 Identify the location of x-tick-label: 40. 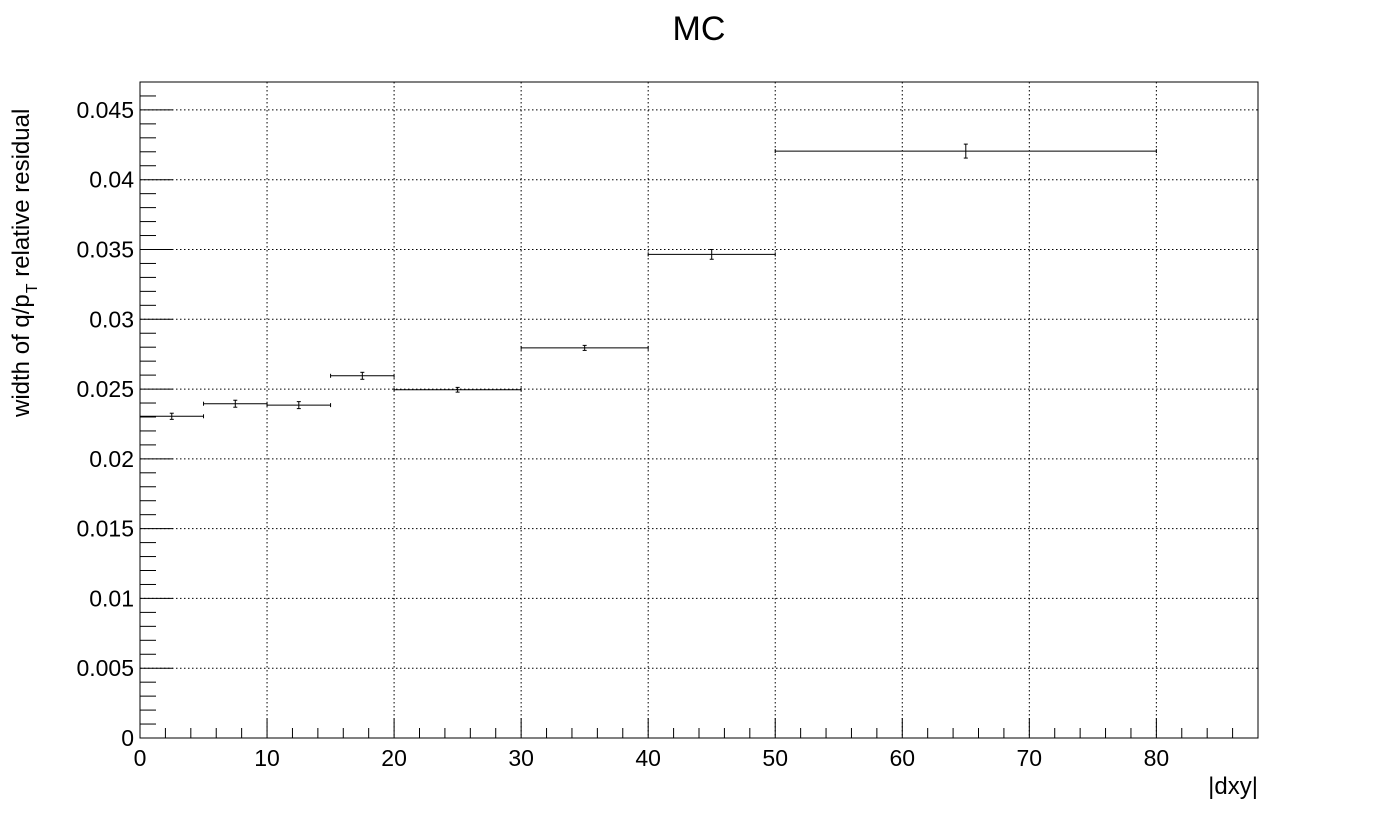
(648, 758).